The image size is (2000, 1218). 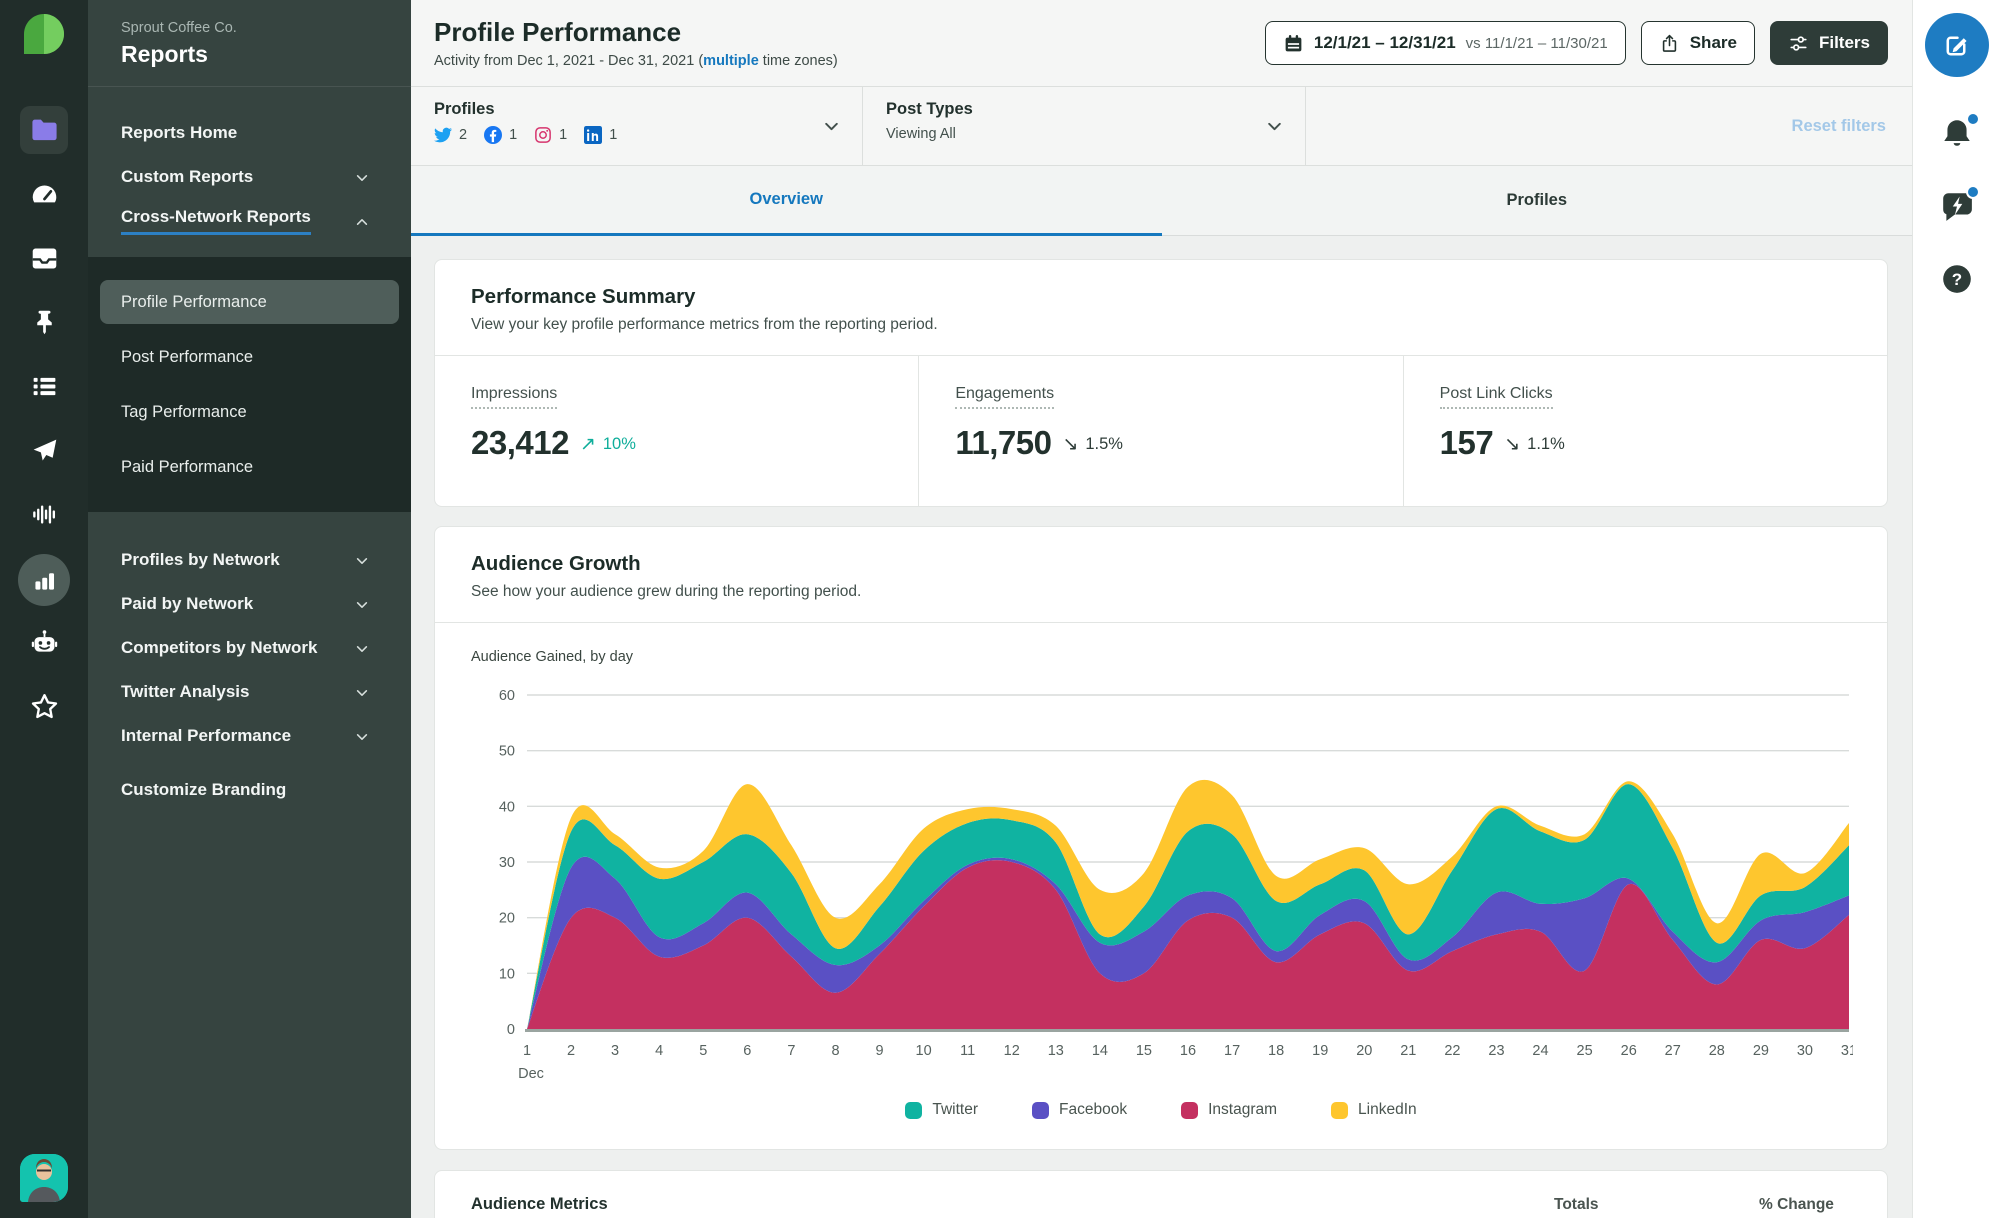 I want to click on sidebar-header: Sprout Coffee Co. Reports, so click(x=249, y=43).